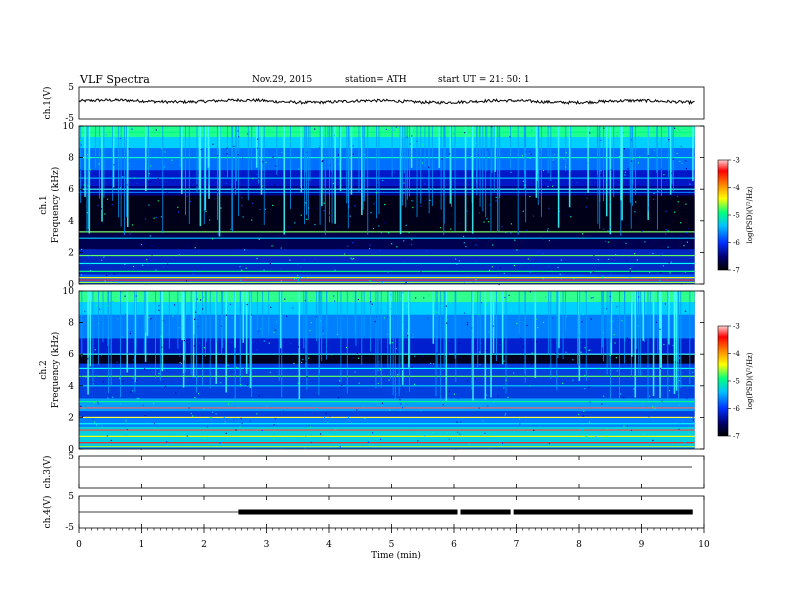  Describe the element at coordinates (736, 271) in the screenshot. I see `ch1-cbar-tick-label: -7` at that location.